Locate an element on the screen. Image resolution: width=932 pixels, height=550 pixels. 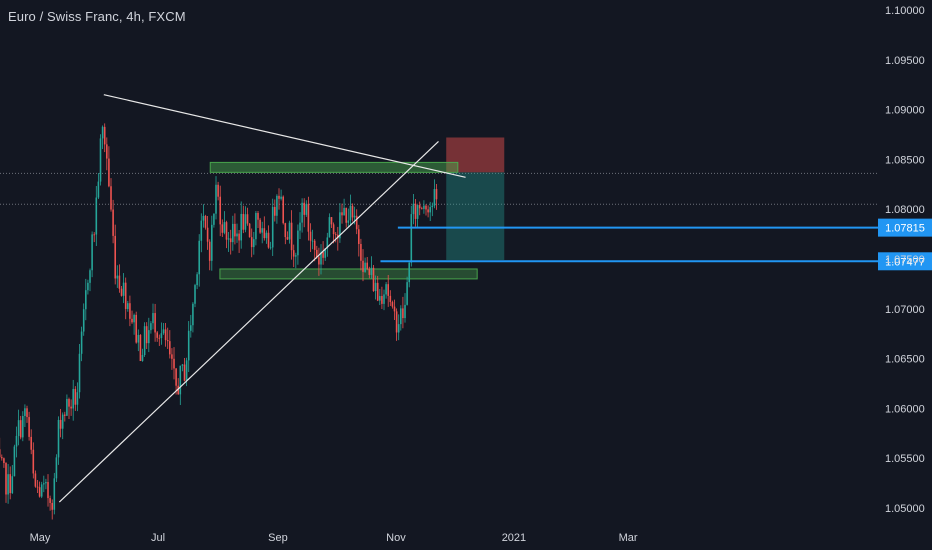
y-tick-label: 1.10000 is located at coordinates (905, 11).